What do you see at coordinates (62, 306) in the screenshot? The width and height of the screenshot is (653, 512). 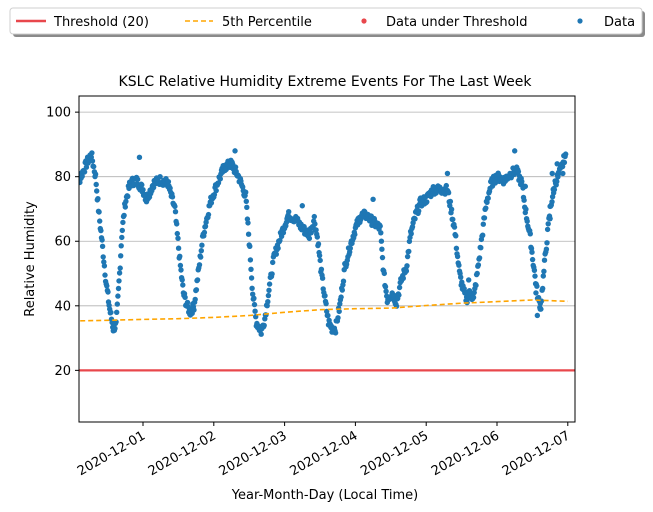 I see `y-tick-label: 40` at bounding box center [62, 306].